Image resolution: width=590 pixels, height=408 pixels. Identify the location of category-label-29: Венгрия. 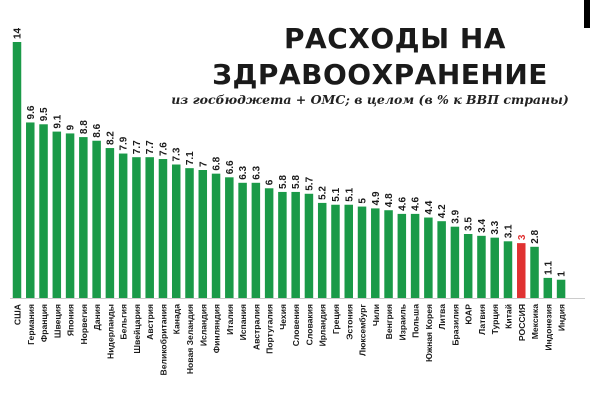
(389, 321).